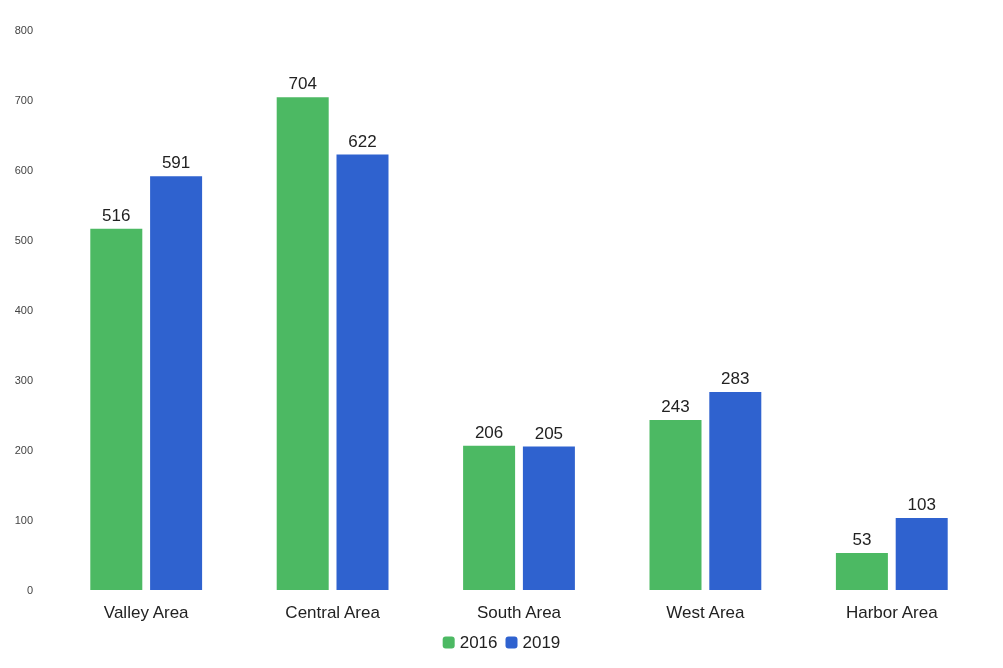 This screenshot has height=668, width=1003. What do you see at coordinates (705, 612) in the screenshot?
I see `x-tick-label: West Area` at bounding box center [705, 612].